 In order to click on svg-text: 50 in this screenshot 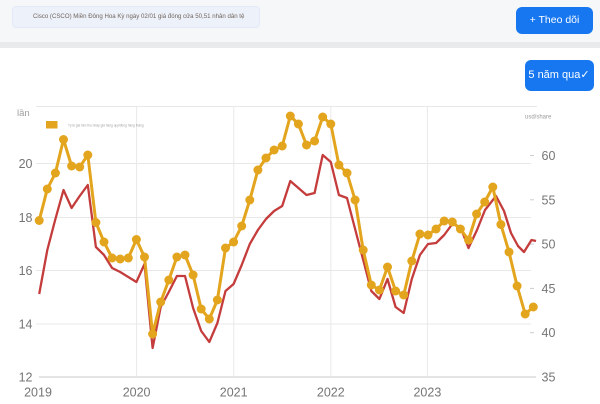, I will do `click(549, 245)`.